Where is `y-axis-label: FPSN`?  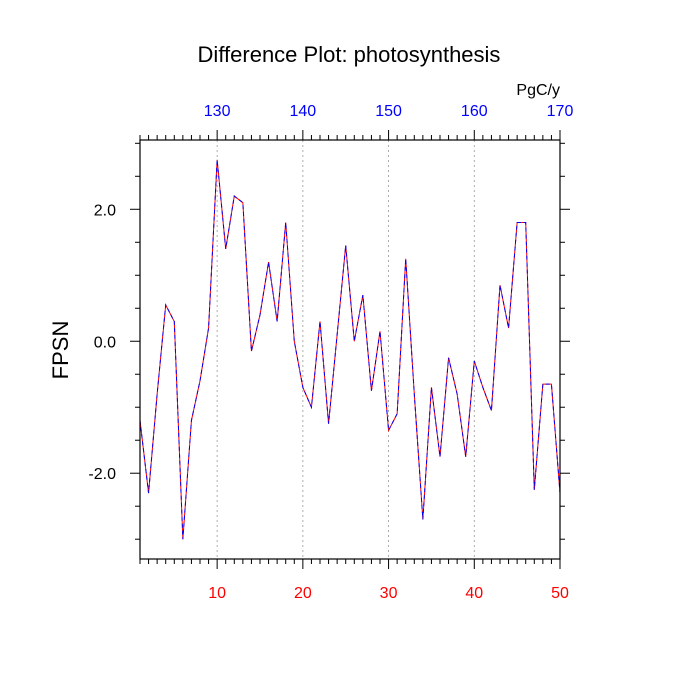 y-axis-label: FPSN is located at coordinates (60, 350).